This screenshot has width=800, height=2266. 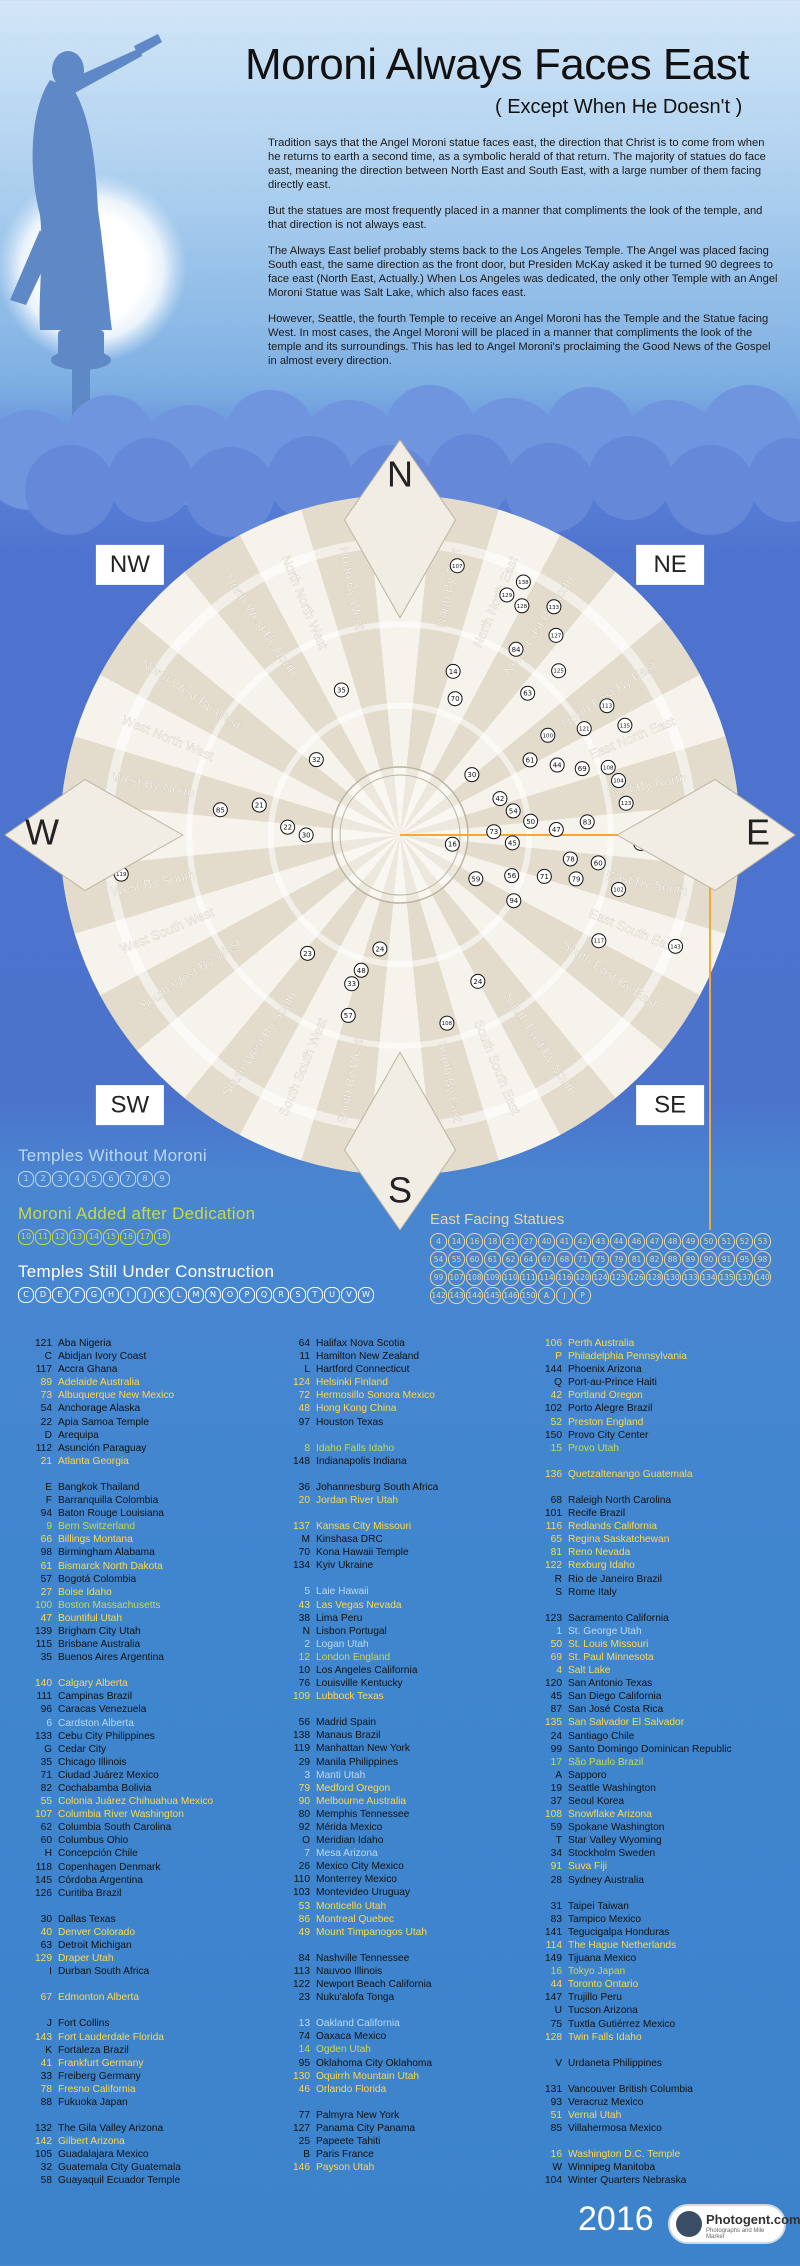 I want to click on legend-marker: K, so click(x=162, y=1294).